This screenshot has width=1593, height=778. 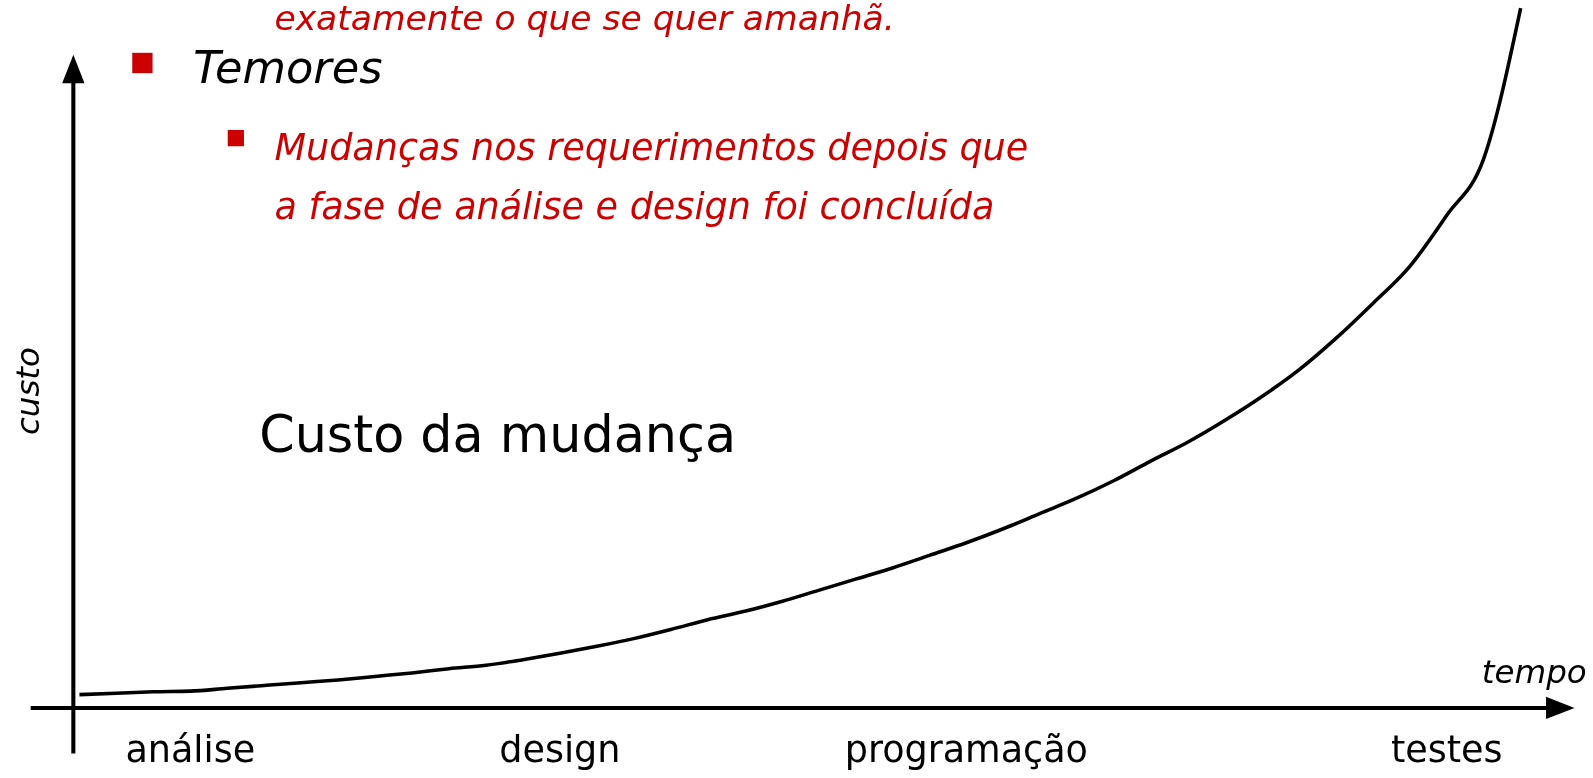 What do you see at coordinates (1446, 749) in the screenshot?
I see `x-tick-label: testes` at bounding box center [1446, 749].